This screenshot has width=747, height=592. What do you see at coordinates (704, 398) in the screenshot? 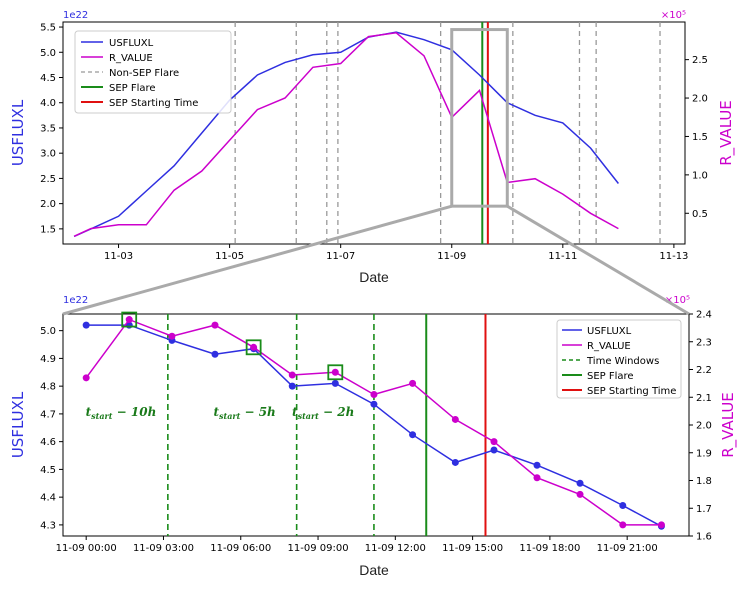
I see `bot-right-tick-label: 2.1` at bounding box center [704, 398].